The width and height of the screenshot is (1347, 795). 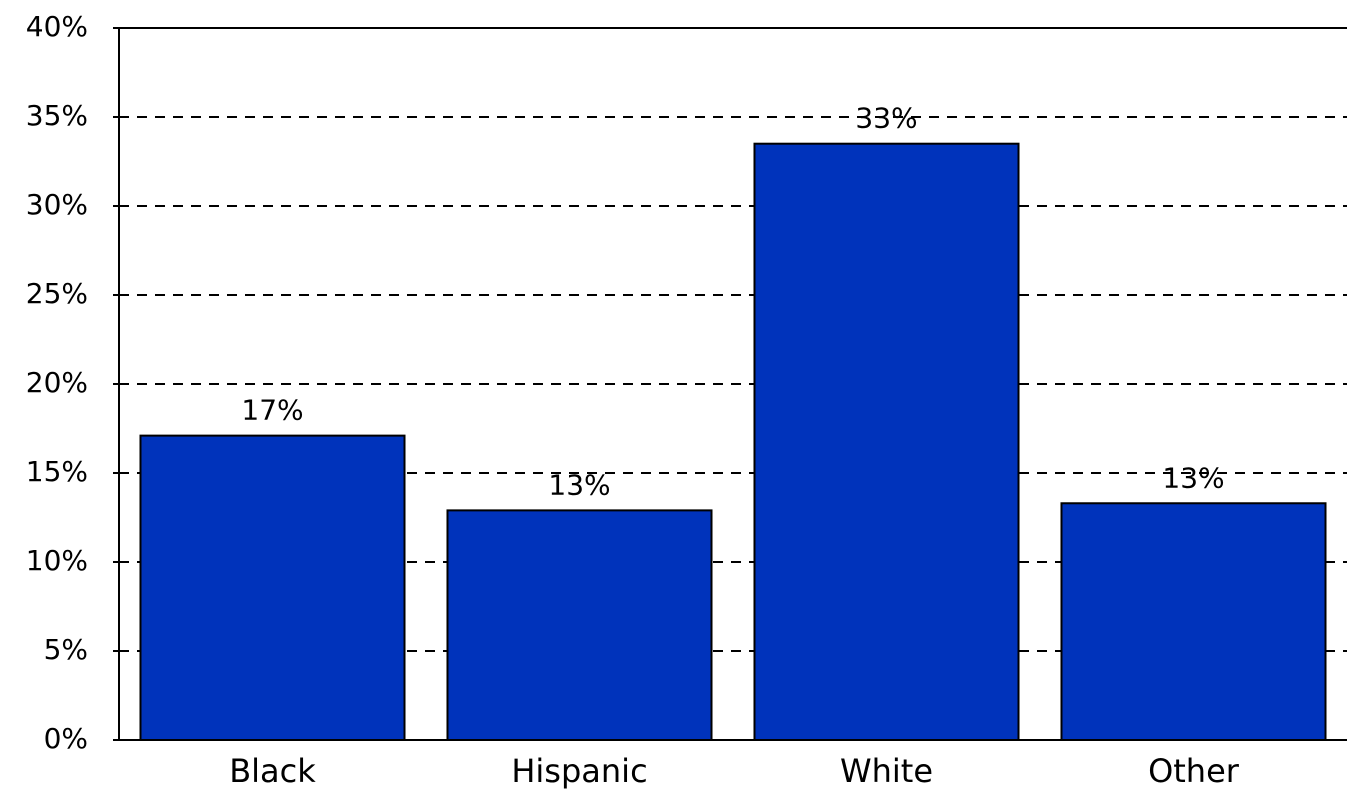 I want to click on y-axis-ticks: 0% 5% 10% 15% 20% 25% 30% 35% 40%, so click(x=57, y=382).